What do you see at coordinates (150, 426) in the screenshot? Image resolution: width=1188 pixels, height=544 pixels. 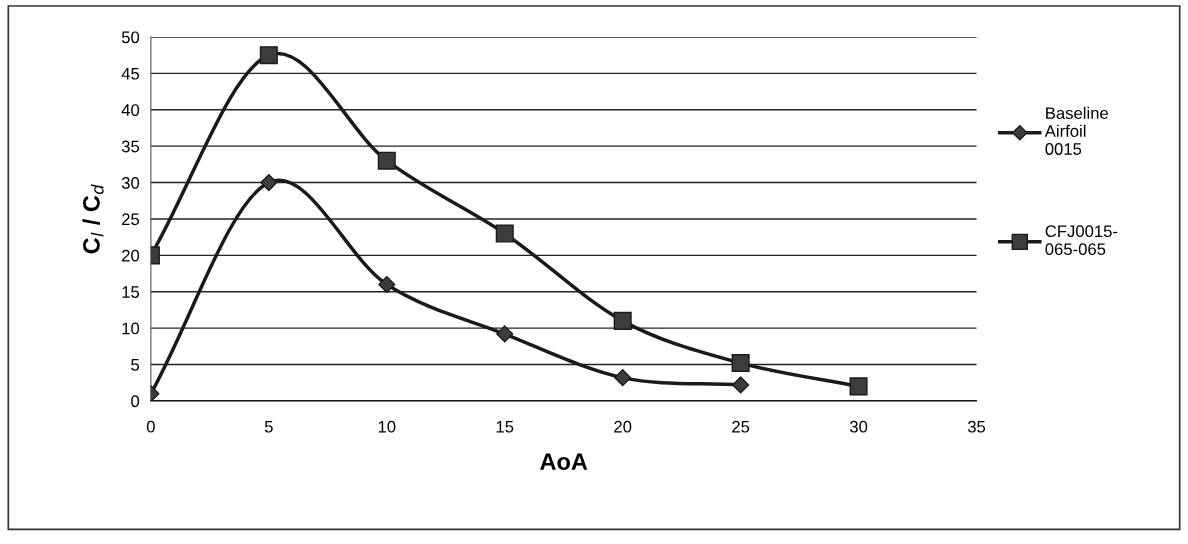 I see `x-tick-label: 0` at bounding box center [150, 426].